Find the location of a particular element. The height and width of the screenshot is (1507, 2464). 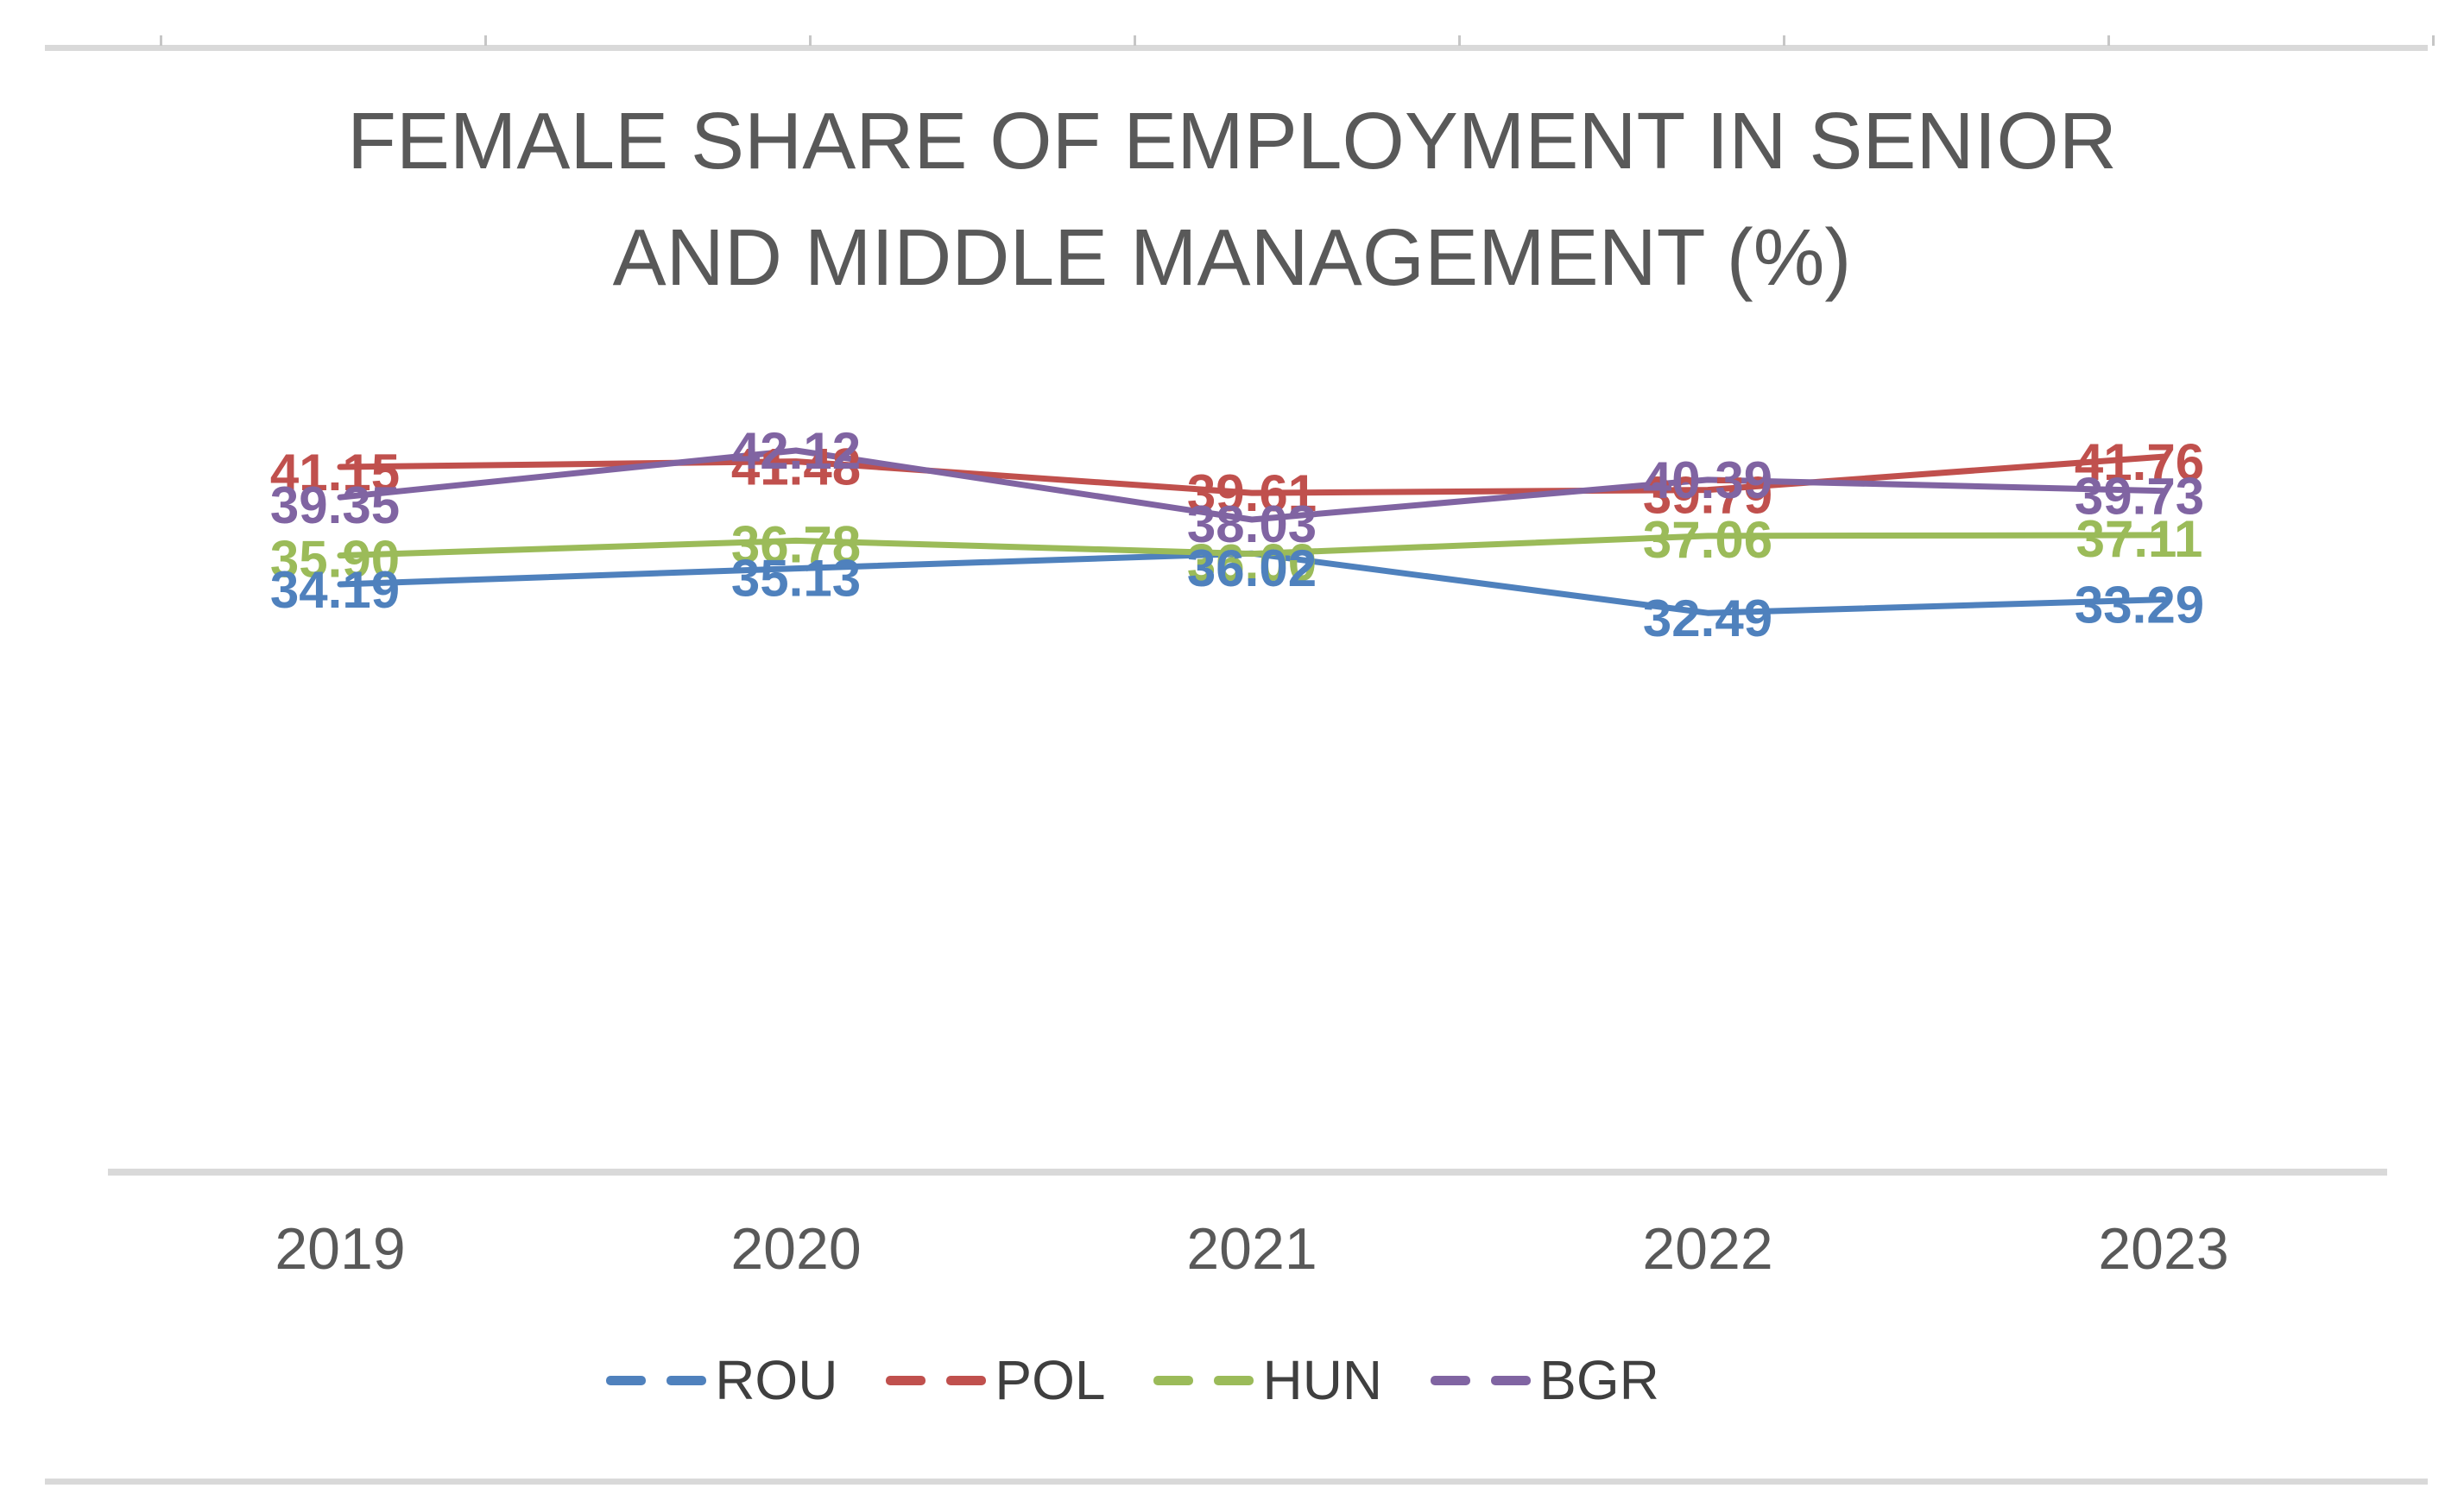

legend-label-POL: POL is located at coordinates (1050, 1380).